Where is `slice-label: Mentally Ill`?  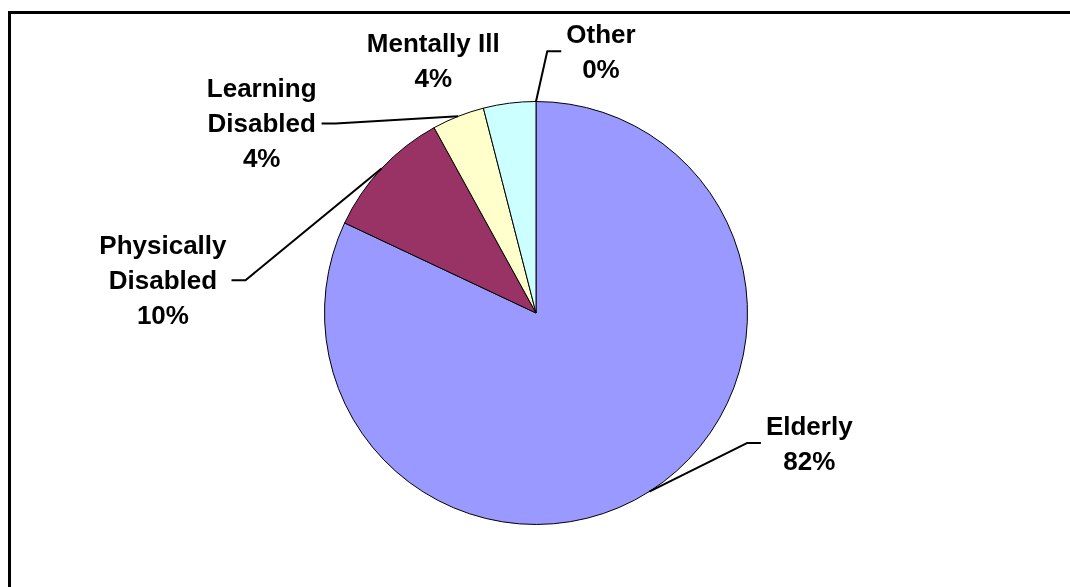 slice-label: Mentally Ill is located at coordinates (433, 42).